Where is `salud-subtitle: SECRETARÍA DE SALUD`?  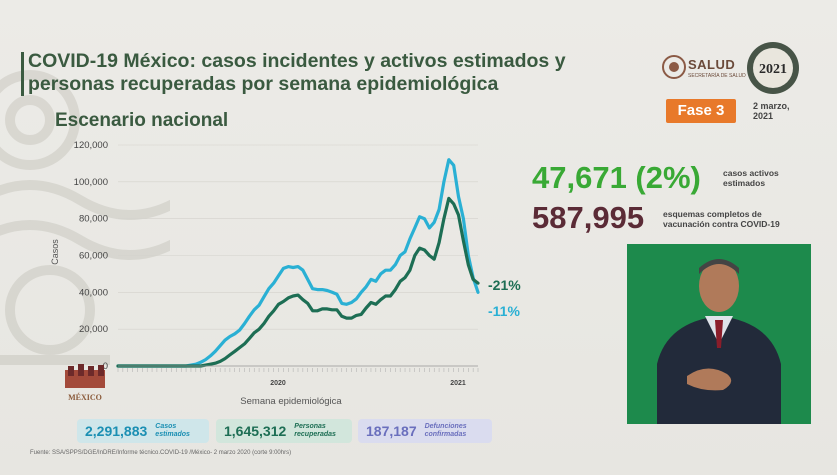
salud-subtitle: SECRETARÍA DE SALUD is located at coordinates (717, 76).